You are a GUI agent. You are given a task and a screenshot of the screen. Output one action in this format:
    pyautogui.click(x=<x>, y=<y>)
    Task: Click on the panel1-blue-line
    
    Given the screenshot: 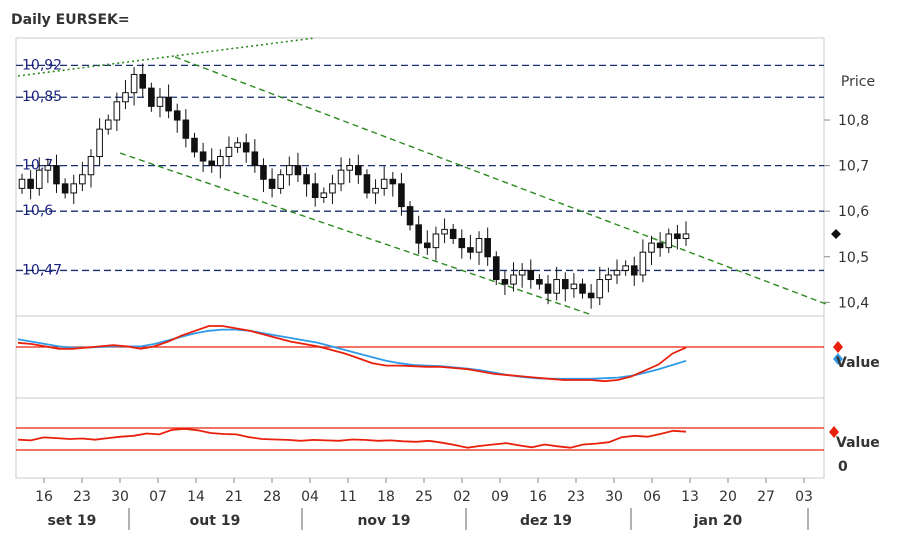 What is the action you would take?
    pyautogui.click(x=352, y=354)
    